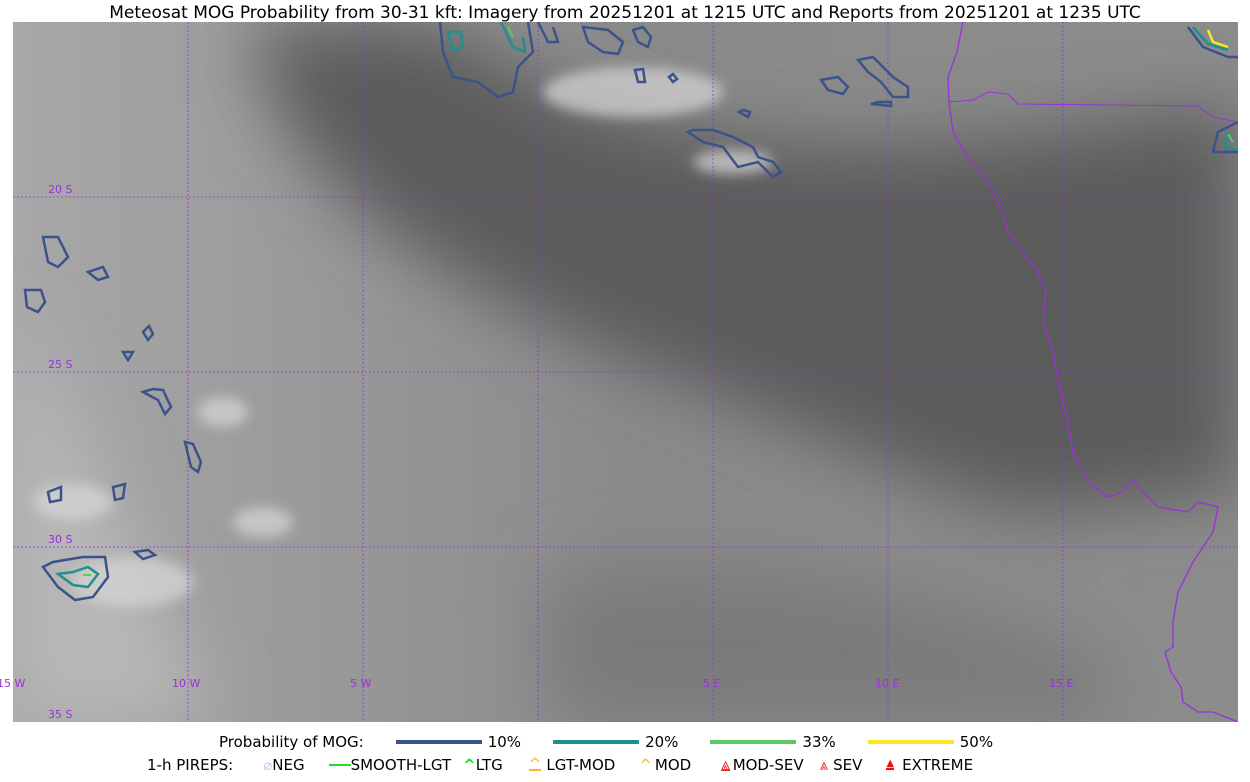  Describe the element at coordinates (725, 764) in the screenshot. I see `double-caret-bar-icon: ⩓` at that location.